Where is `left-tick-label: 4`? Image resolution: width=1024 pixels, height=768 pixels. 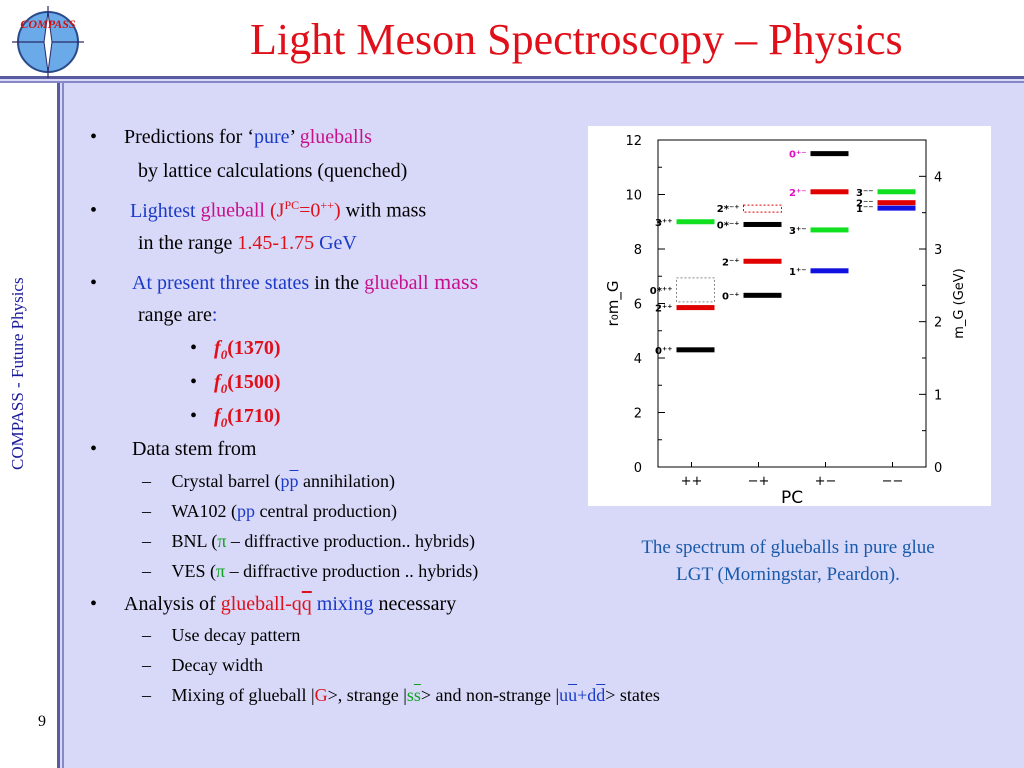 left-tick-label: 4 is located at coordinates (638, 359).